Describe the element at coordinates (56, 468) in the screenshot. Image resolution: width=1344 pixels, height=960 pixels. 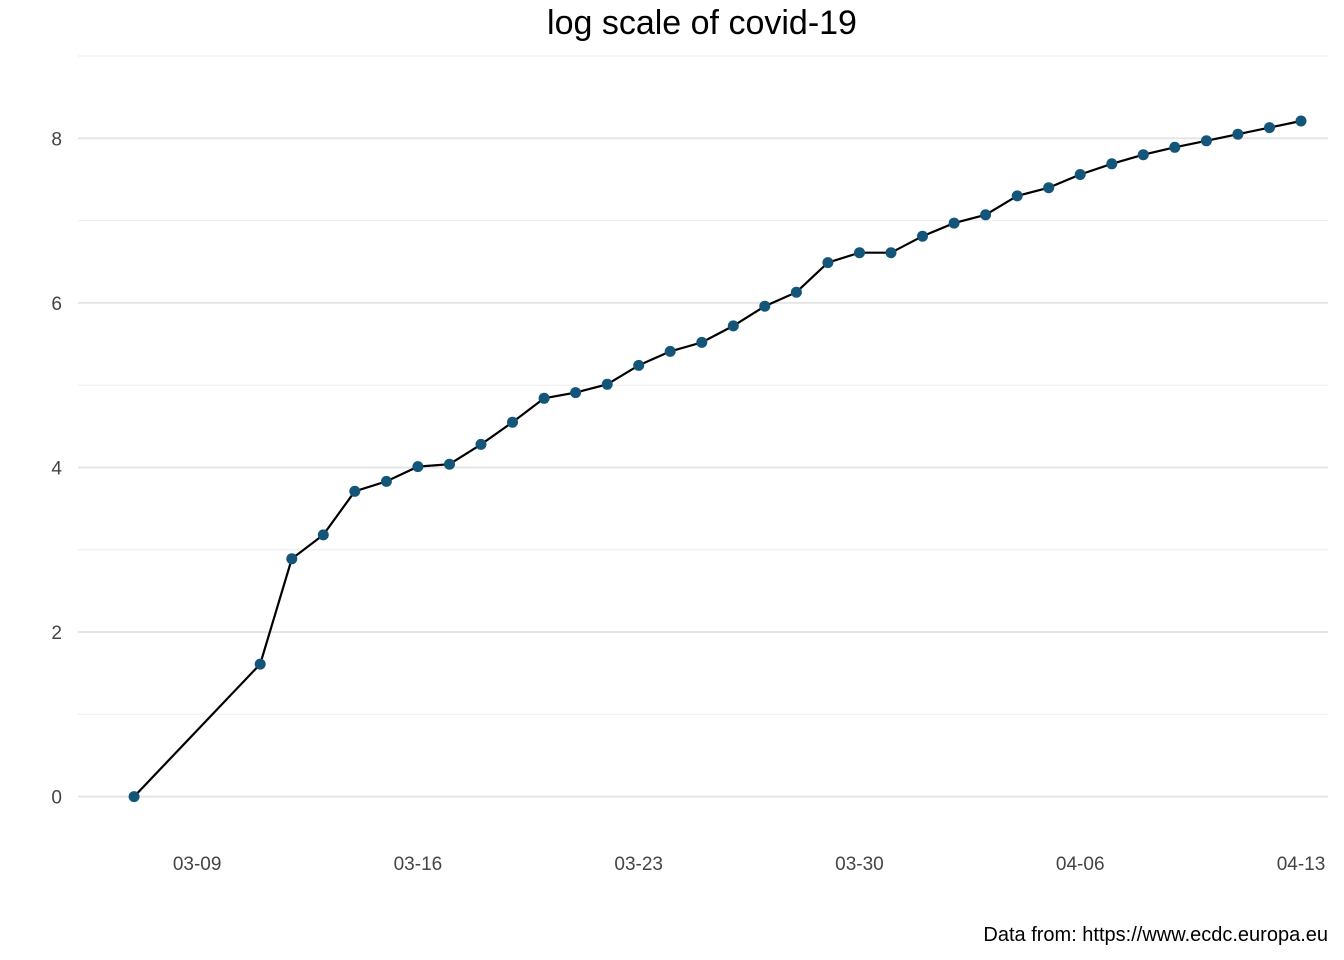
I see `y-tick-label: 4` at that location.